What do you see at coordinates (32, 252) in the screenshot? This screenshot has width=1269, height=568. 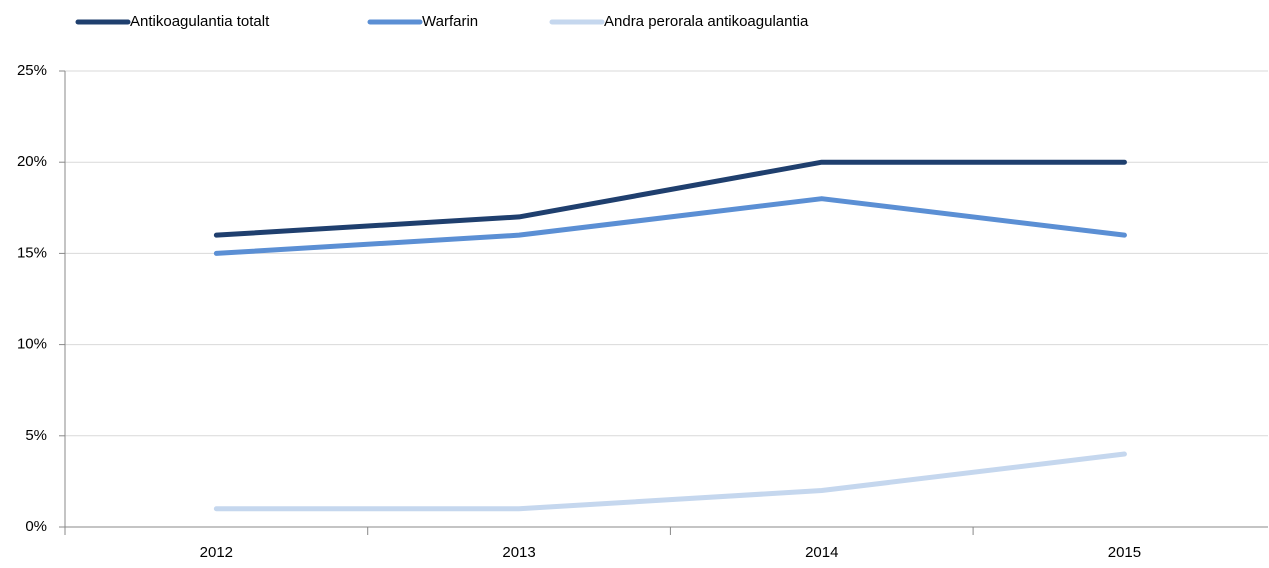 I see `y-tick-label: 15%` at bounding box center [32, 252].